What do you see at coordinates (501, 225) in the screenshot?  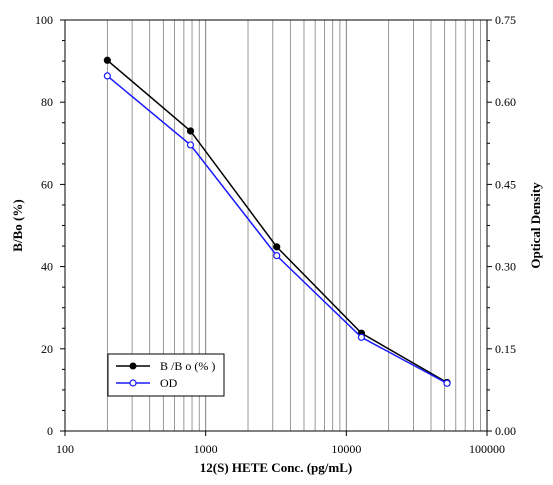 I see `right-axis: 0.00 0.15 0.30 0.45 0.60 0.75` at bounding box center [501, 225].